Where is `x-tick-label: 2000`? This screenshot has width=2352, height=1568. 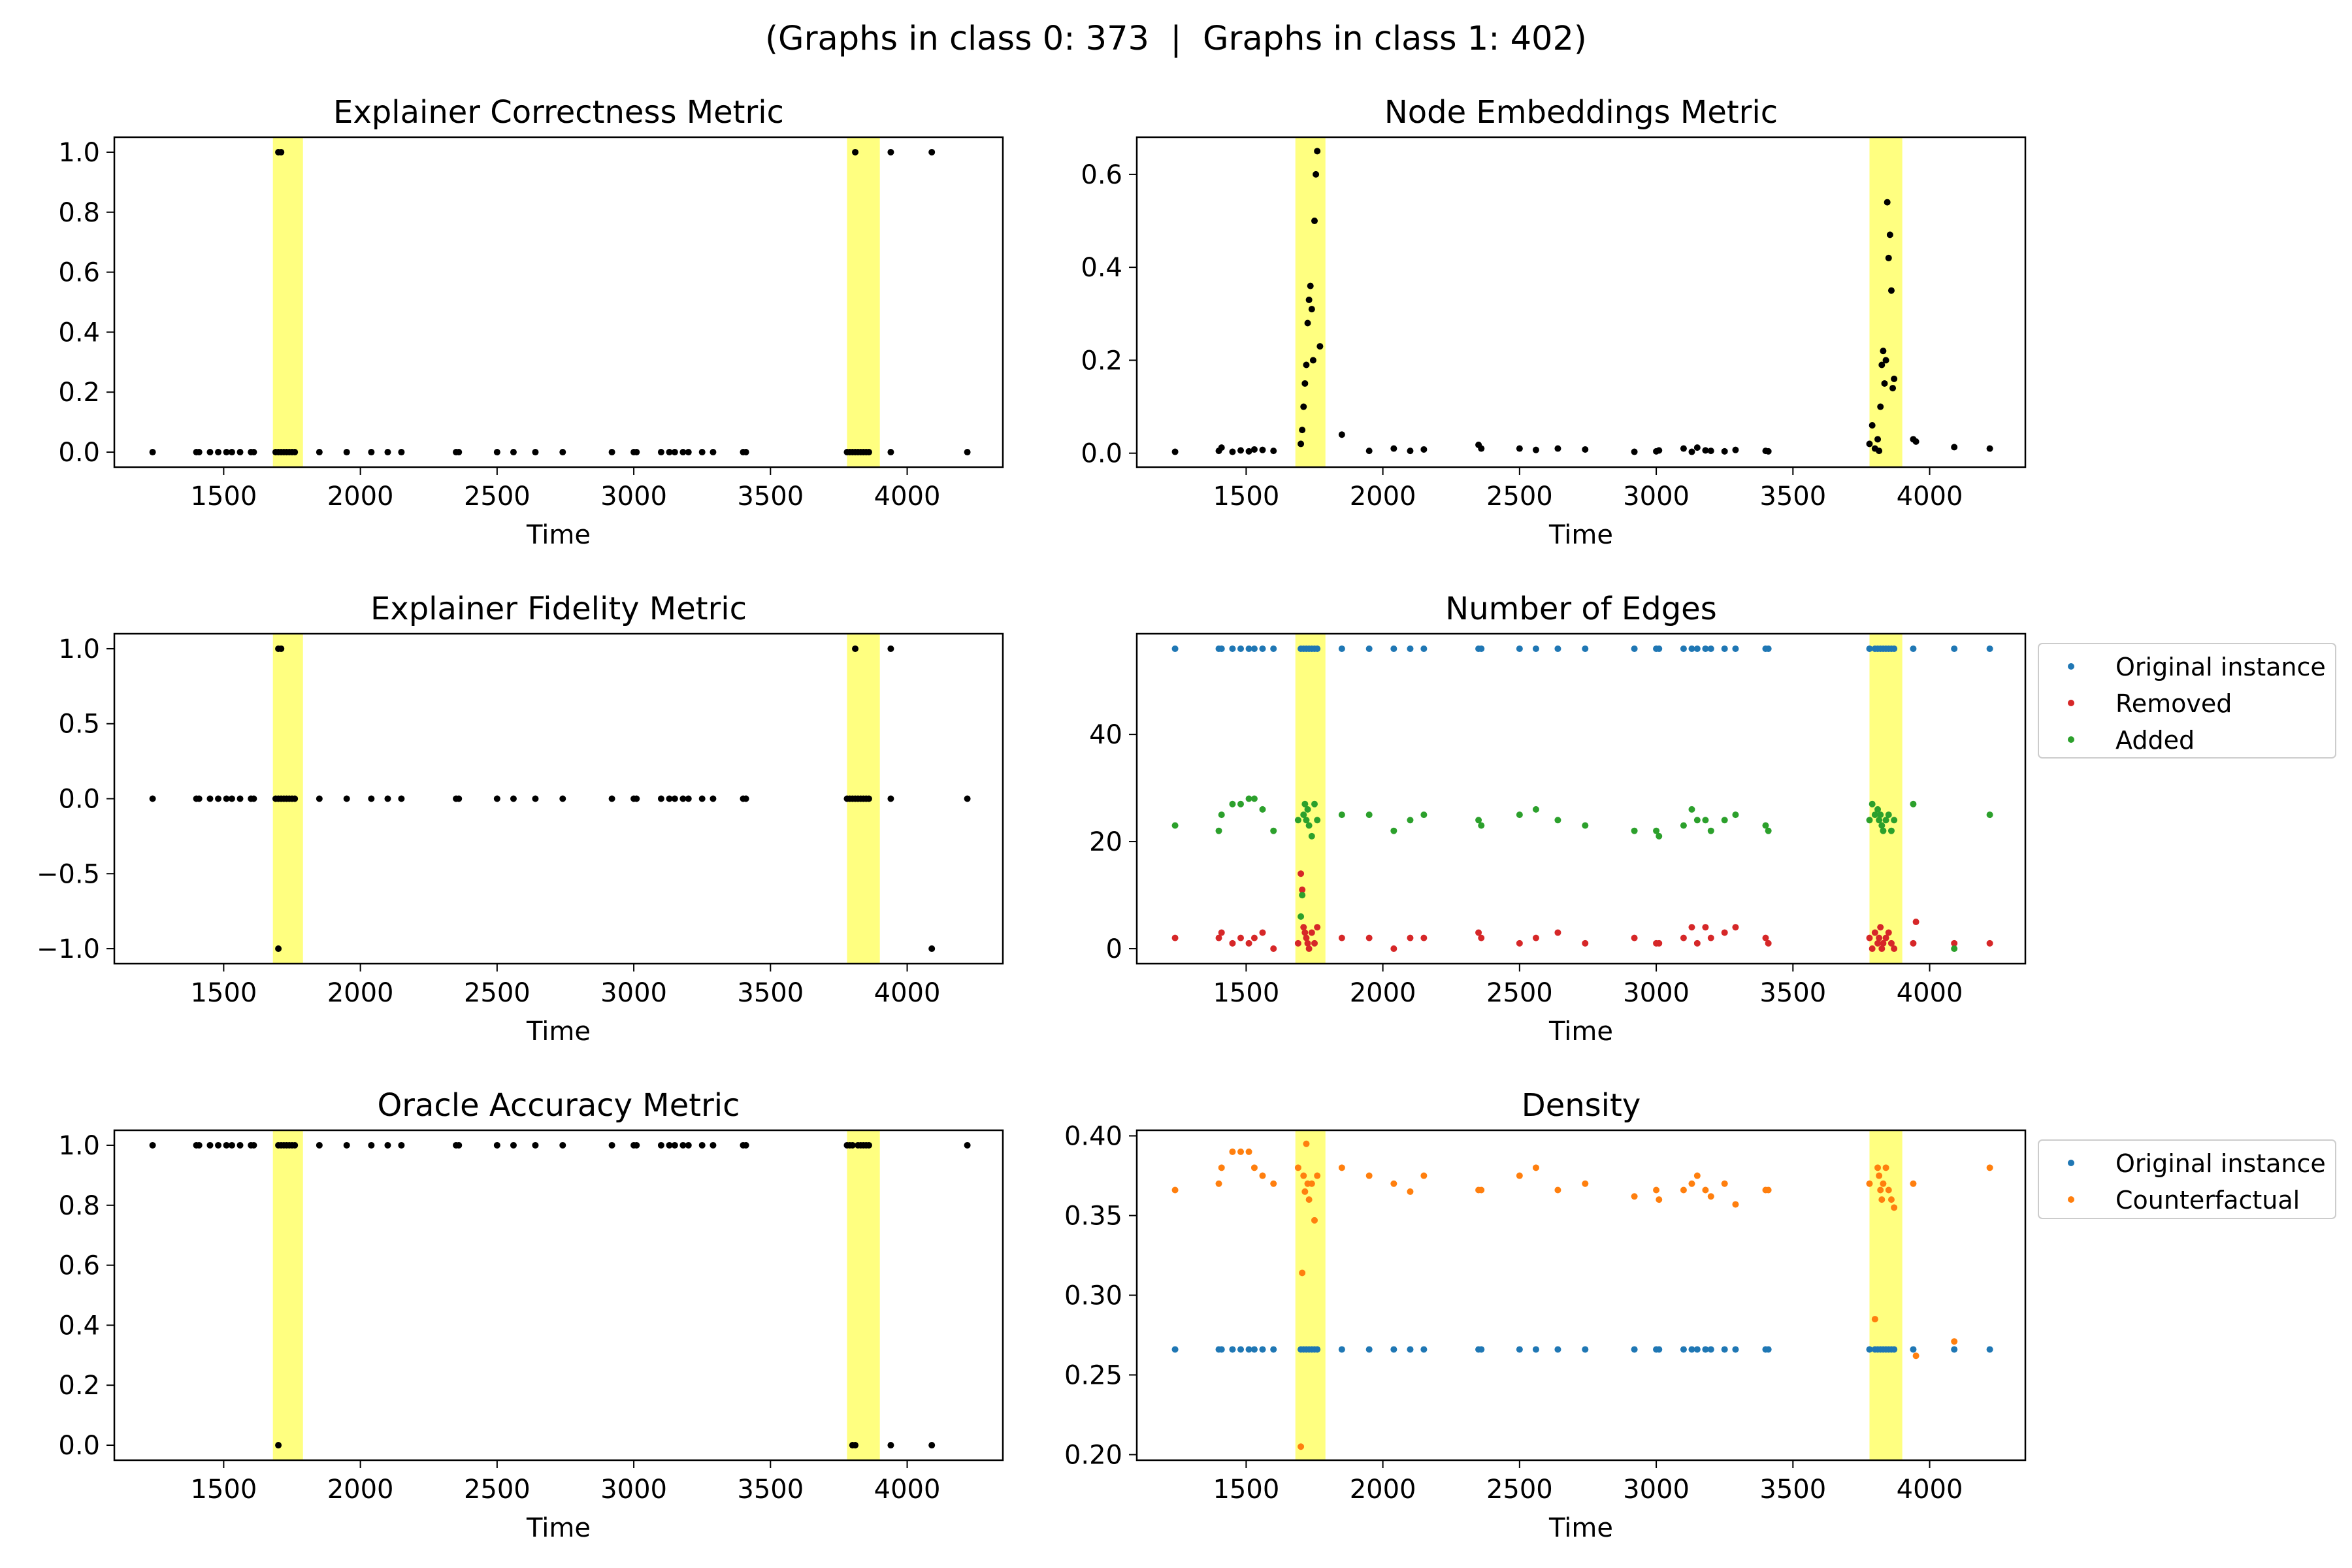 x-tick-label: 2000 is located at coordinates (1383, 497).